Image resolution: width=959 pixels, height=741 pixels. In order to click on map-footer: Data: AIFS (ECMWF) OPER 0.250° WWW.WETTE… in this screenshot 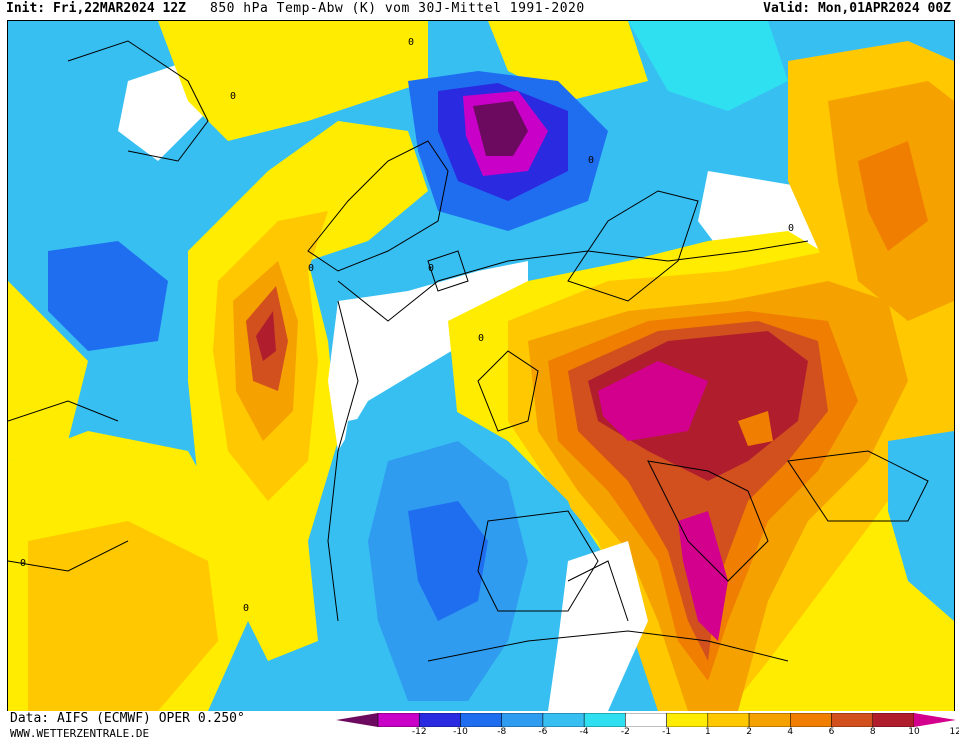, I will do `click(479, 726)`.